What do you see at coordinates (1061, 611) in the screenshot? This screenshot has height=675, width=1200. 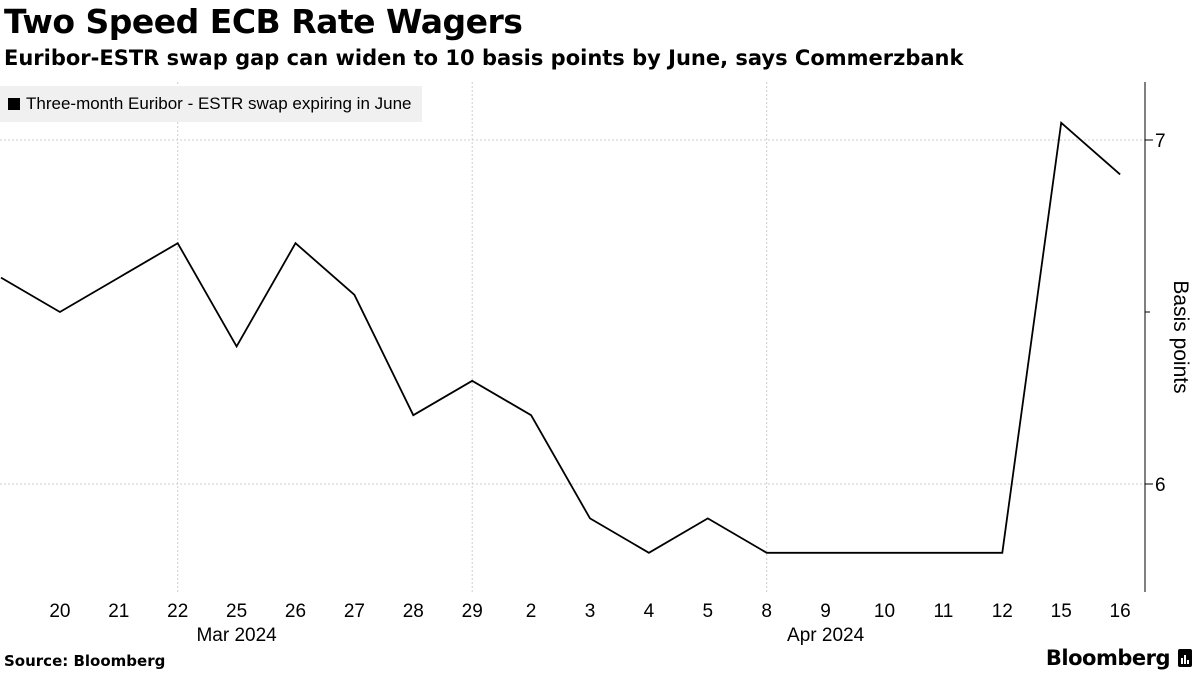 I see `x-tick-label: 15` at bounding box center [1061, 611].